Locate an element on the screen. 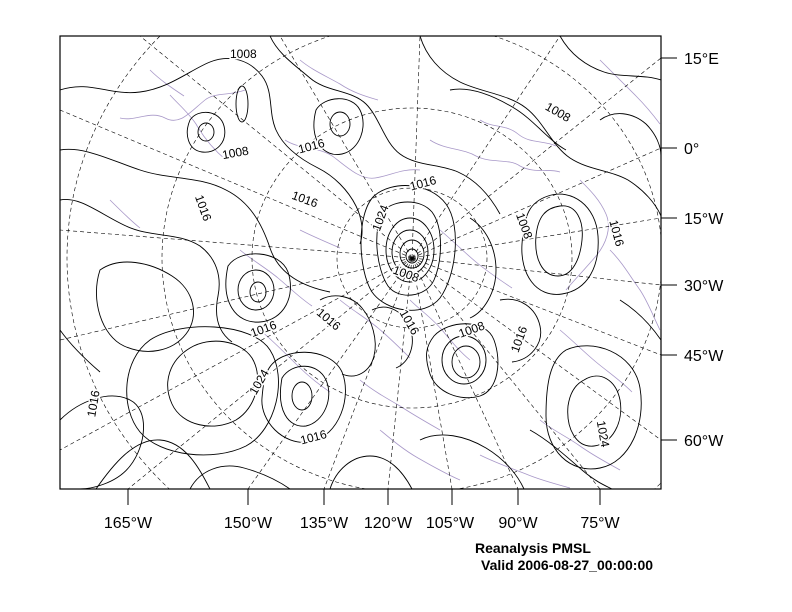 Image resolution: width=792 pixels, height=612 pixels. lat-label-15w: 15°W is located at coordinates (704, 219).